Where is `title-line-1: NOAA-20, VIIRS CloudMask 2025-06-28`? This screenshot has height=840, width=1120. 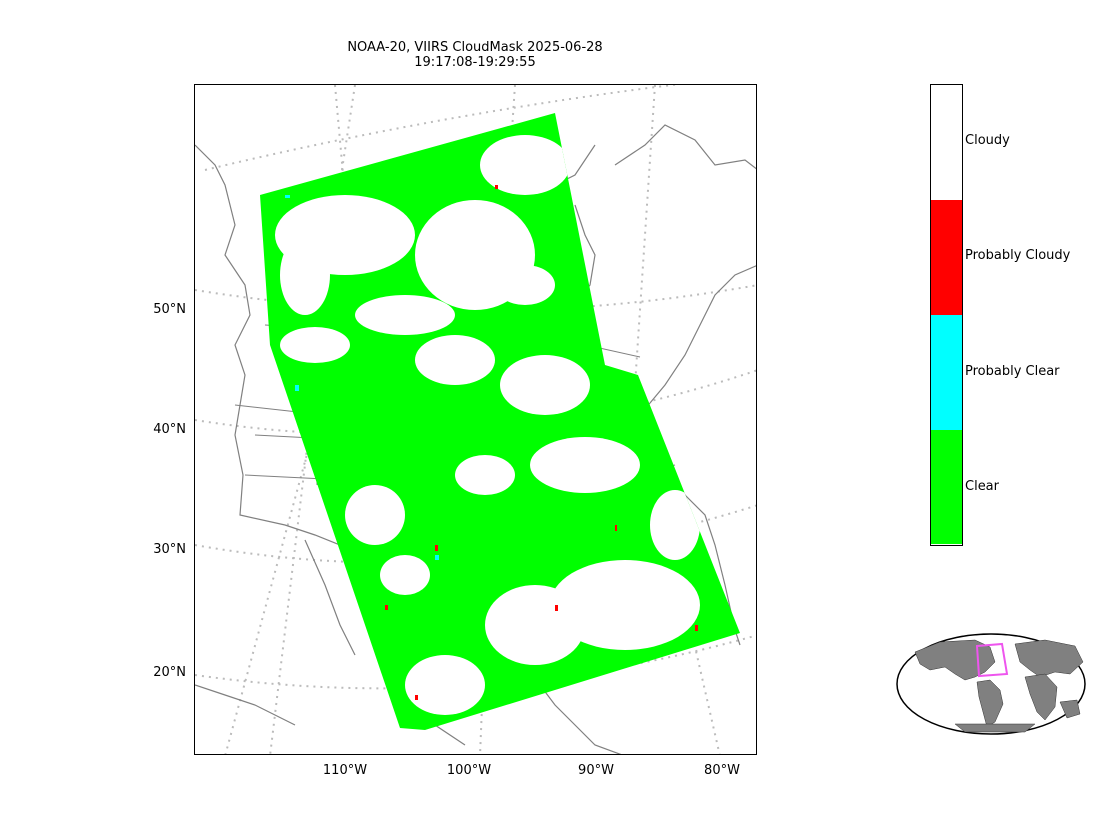 title-line-1: NOAA-20, VIIRS CloudMask 2025-06-28 is located at coordinates (475, 47).